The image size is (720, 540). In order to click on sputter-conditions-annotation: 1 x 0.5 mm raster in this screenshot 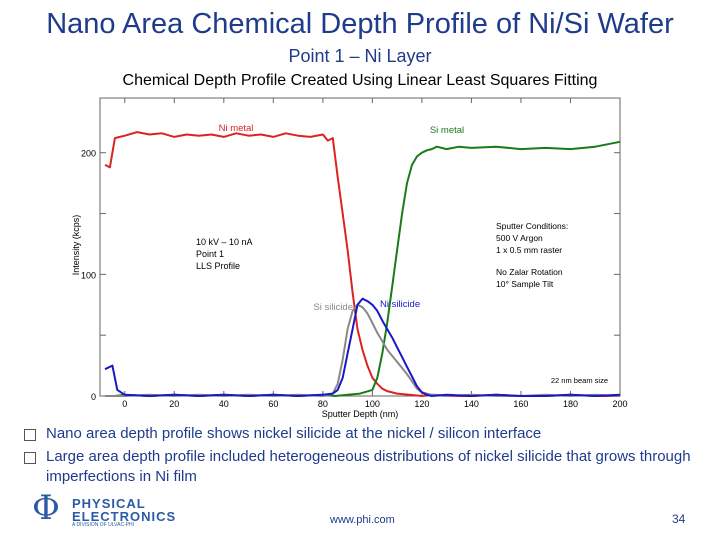, I will do `click(529, 250)`.